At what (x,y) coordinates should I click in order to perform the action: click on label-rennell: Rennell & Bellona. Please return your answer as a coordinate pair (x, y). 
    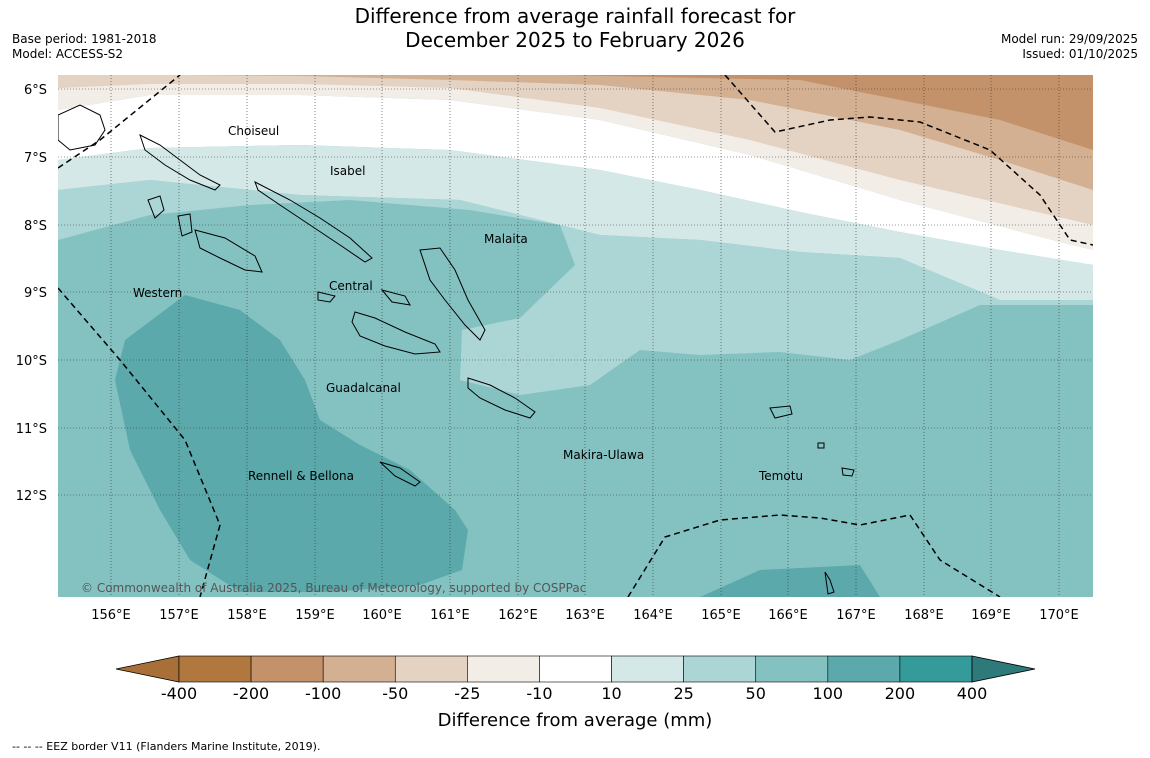
    Looking at the image, I should click on (301, 476).